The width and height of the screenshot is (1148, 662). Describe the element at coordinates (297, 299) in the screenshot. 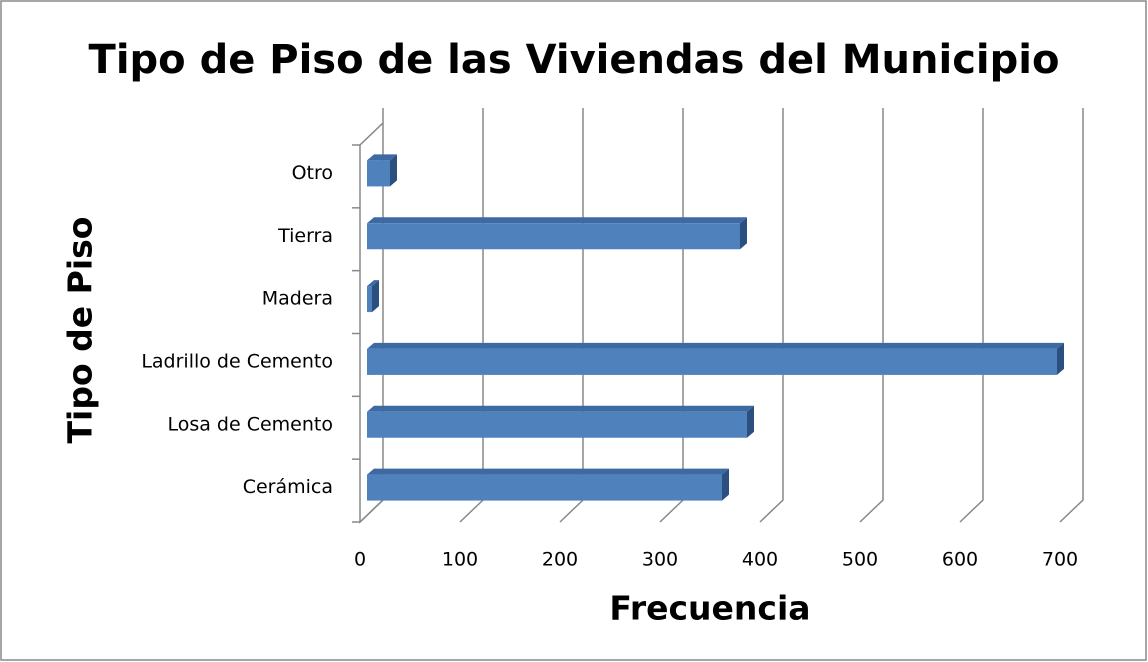

I see `y-tick-label: Madera` at that location.